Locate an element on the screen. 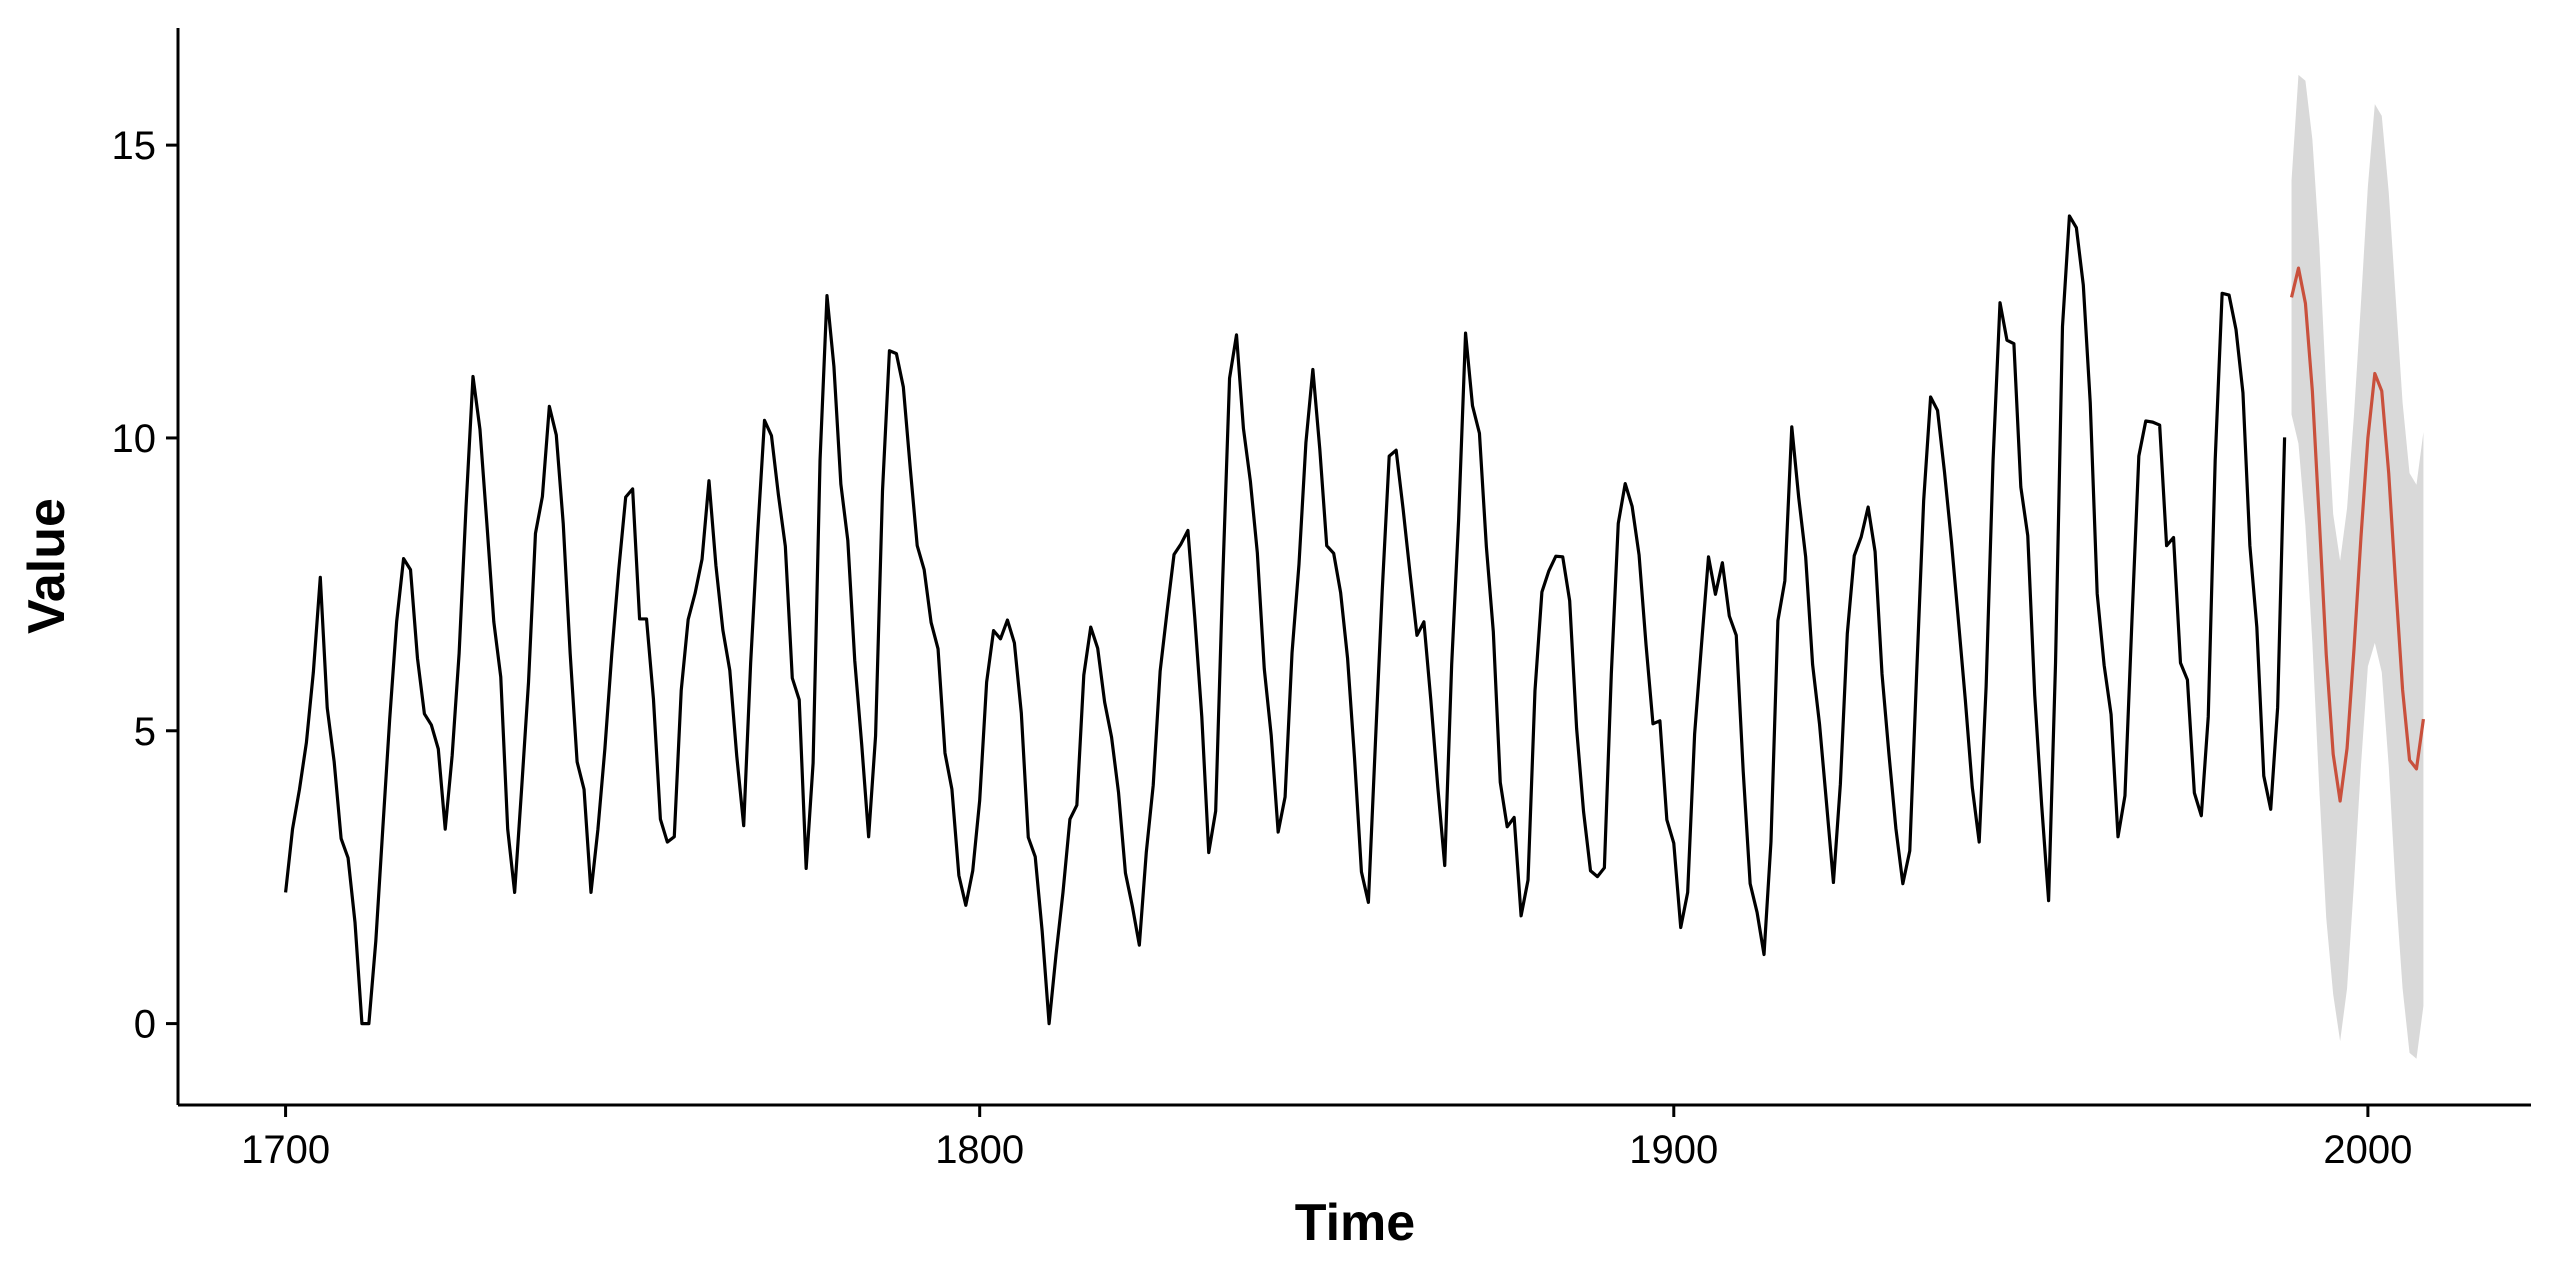 Image resolution: width=2560 pixels, height=1280 pixels. x-tick-label: 1900 is located at coordinates (1673, 1150).